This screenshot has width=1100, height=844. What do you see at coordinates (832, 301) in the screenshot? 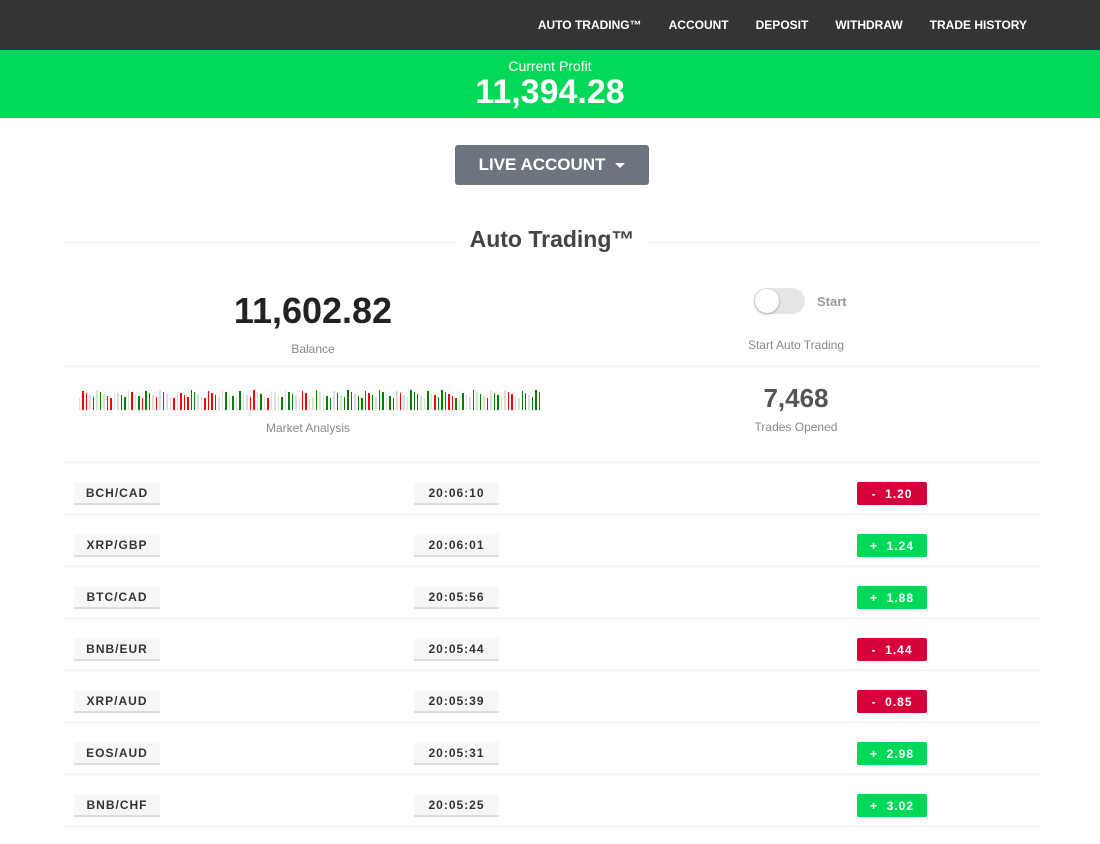
I see `toggle-label: Start` at bounding box center [832, 301].